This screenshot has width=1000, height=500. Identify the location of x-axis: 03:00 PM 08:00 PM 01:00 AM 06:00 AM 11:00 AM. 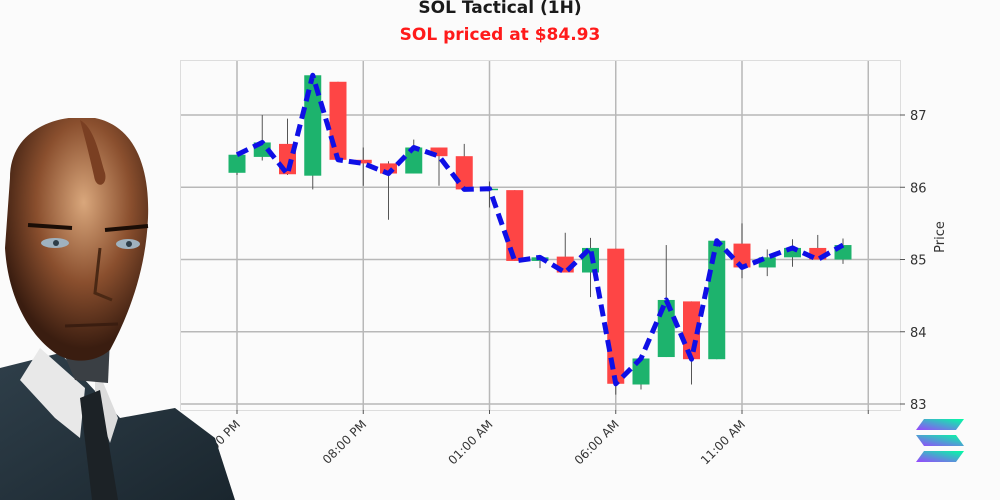
(531, 438).